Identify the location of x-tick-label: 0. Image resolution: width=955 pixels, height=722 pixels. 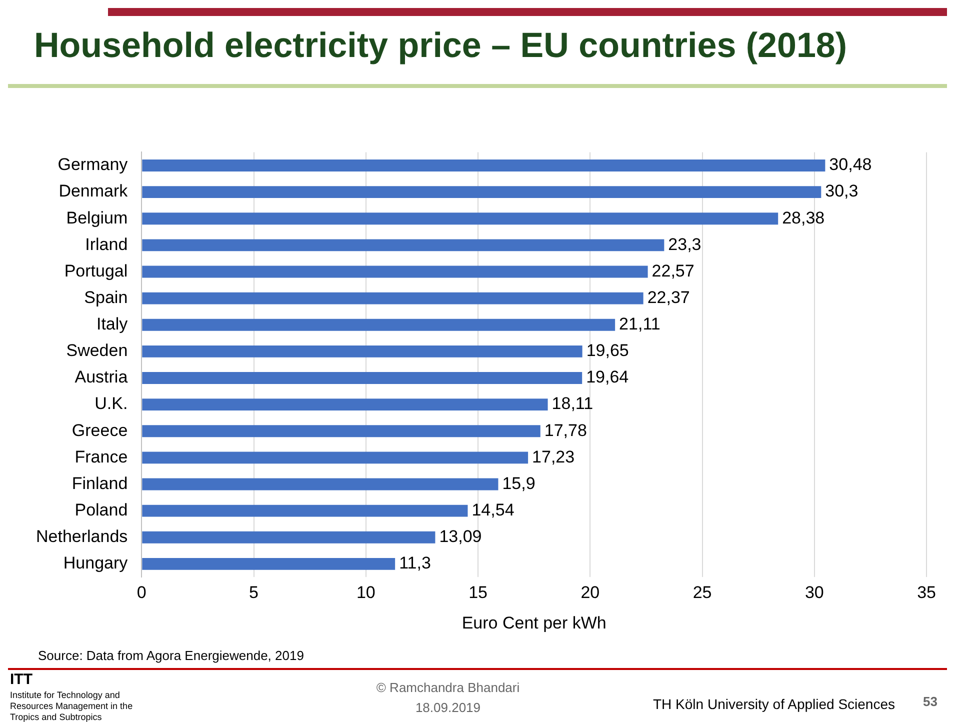
(141, 592).